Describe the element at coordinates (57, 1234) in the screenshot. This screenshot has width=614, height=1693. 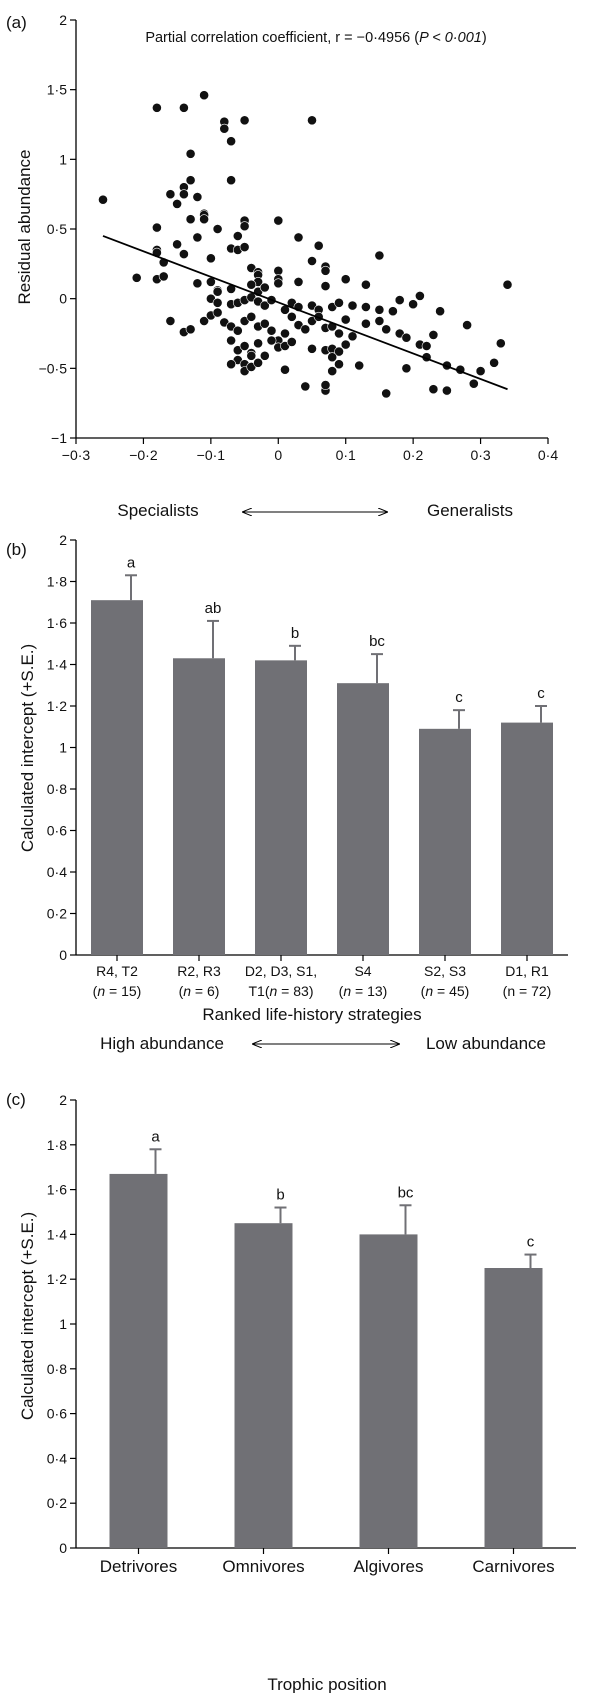
I see `panel-c-ytick-label: 1·4` at that location.